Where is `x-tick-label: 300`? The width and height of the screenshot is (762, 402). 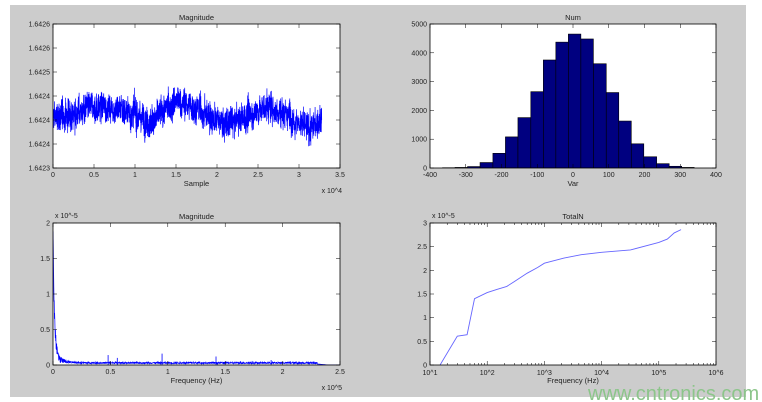 x-tick-label: 300 is located at coordinates (680, 175).